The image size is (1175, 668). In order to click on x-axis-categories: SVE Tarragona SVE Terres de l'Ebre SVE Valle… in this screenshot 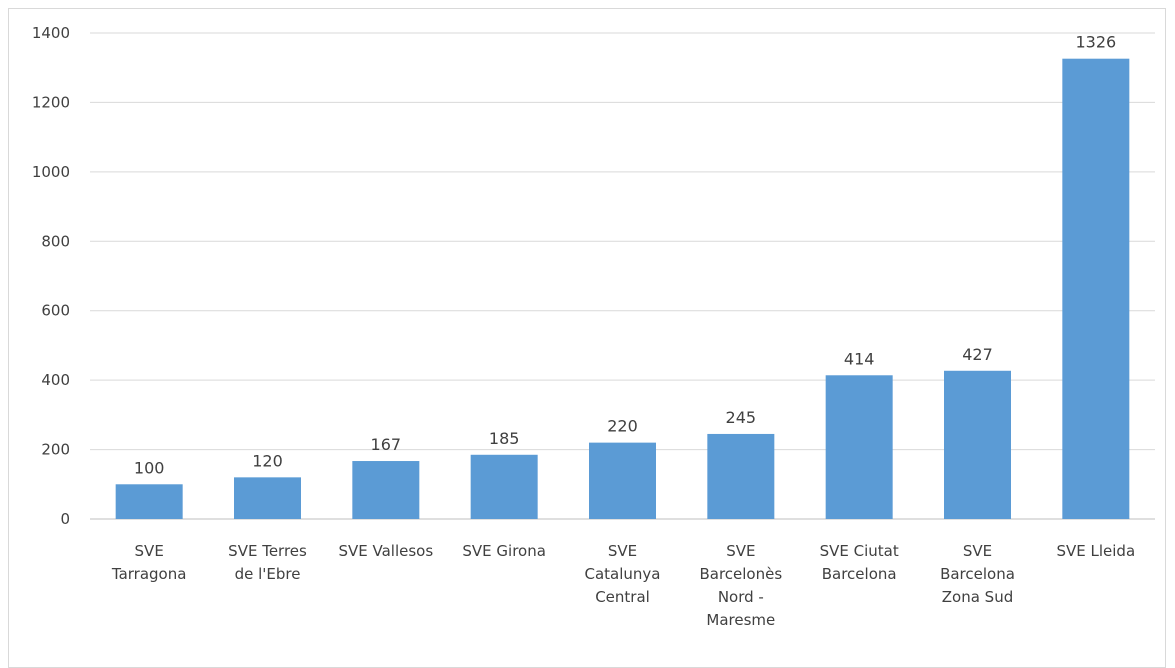, I will do `click(623, 585)`.